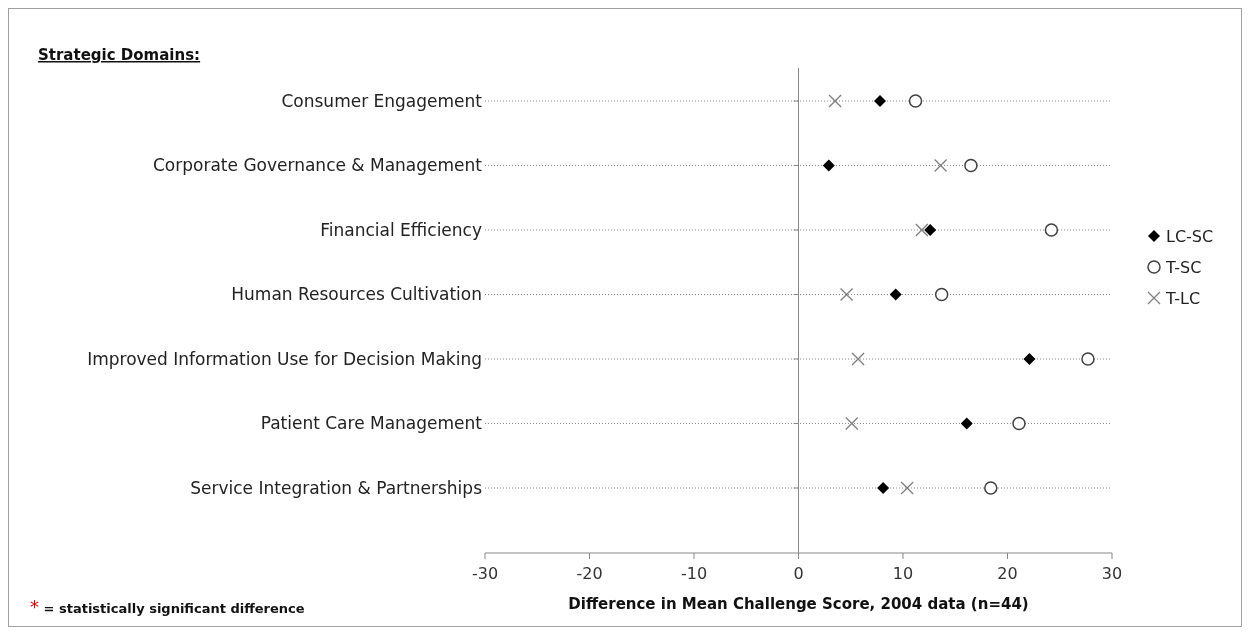  I want to click on legend-label: T-LC, so click(1183, 298).